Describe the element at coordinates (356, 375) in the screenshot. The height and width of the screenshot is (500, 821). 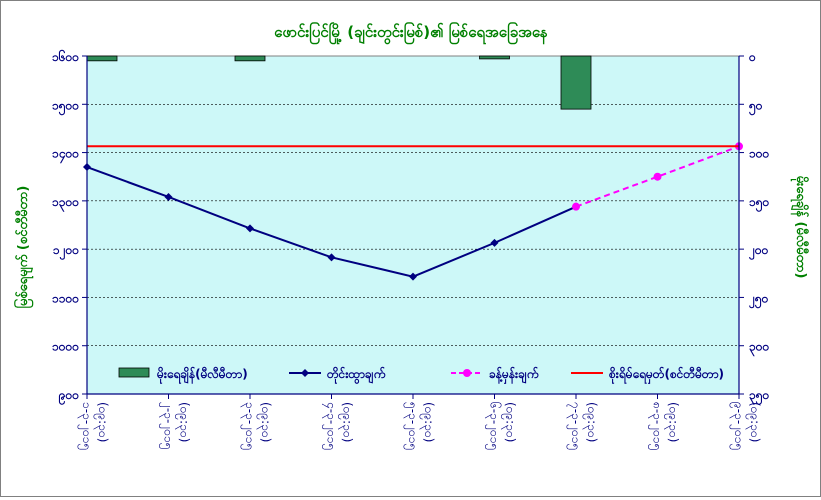
I see `legend-label: တိုင်းထွာချက်` at that location.